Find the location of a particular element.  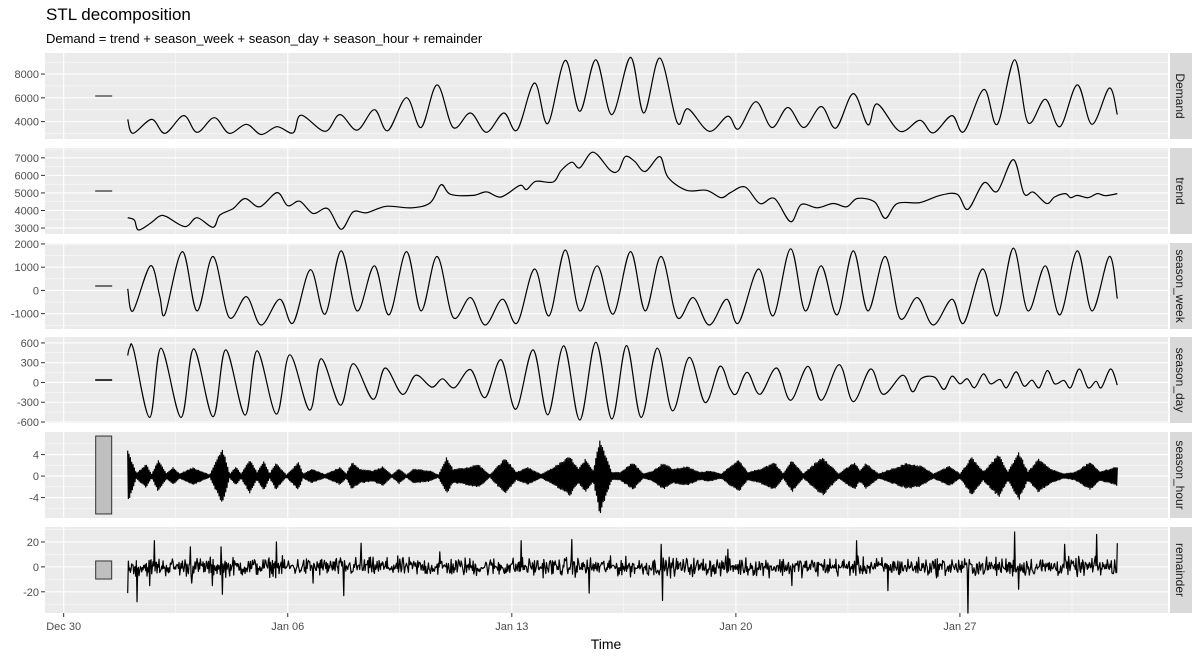

panel-season-day: -600 -300 0 300 600 season_day is located at coordinates (604, 383).